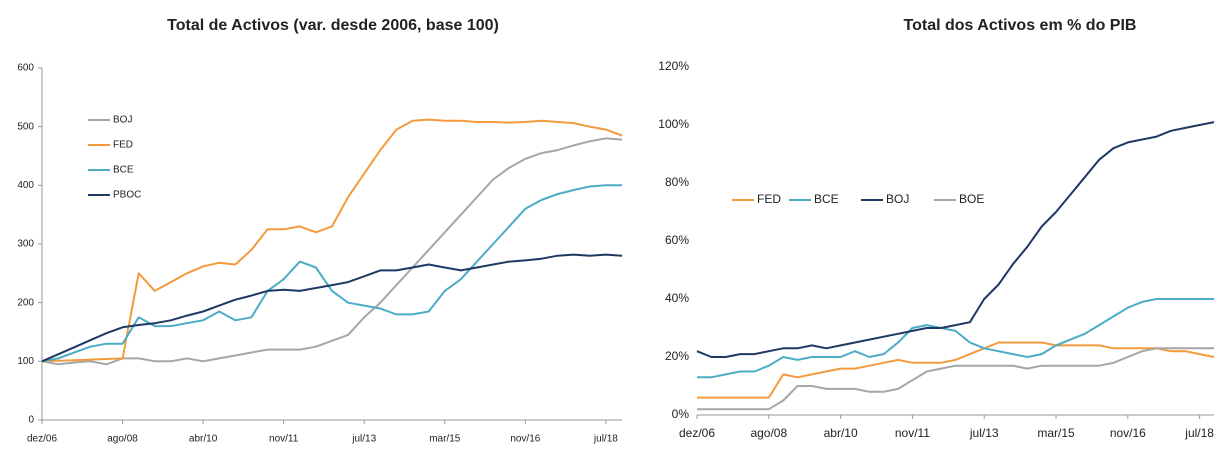 The image size is (1219, 454). What do you see at coordinates (971, 199) in the screenshot?
I see `legend-label: BOE` at bounding box center [971, 199].